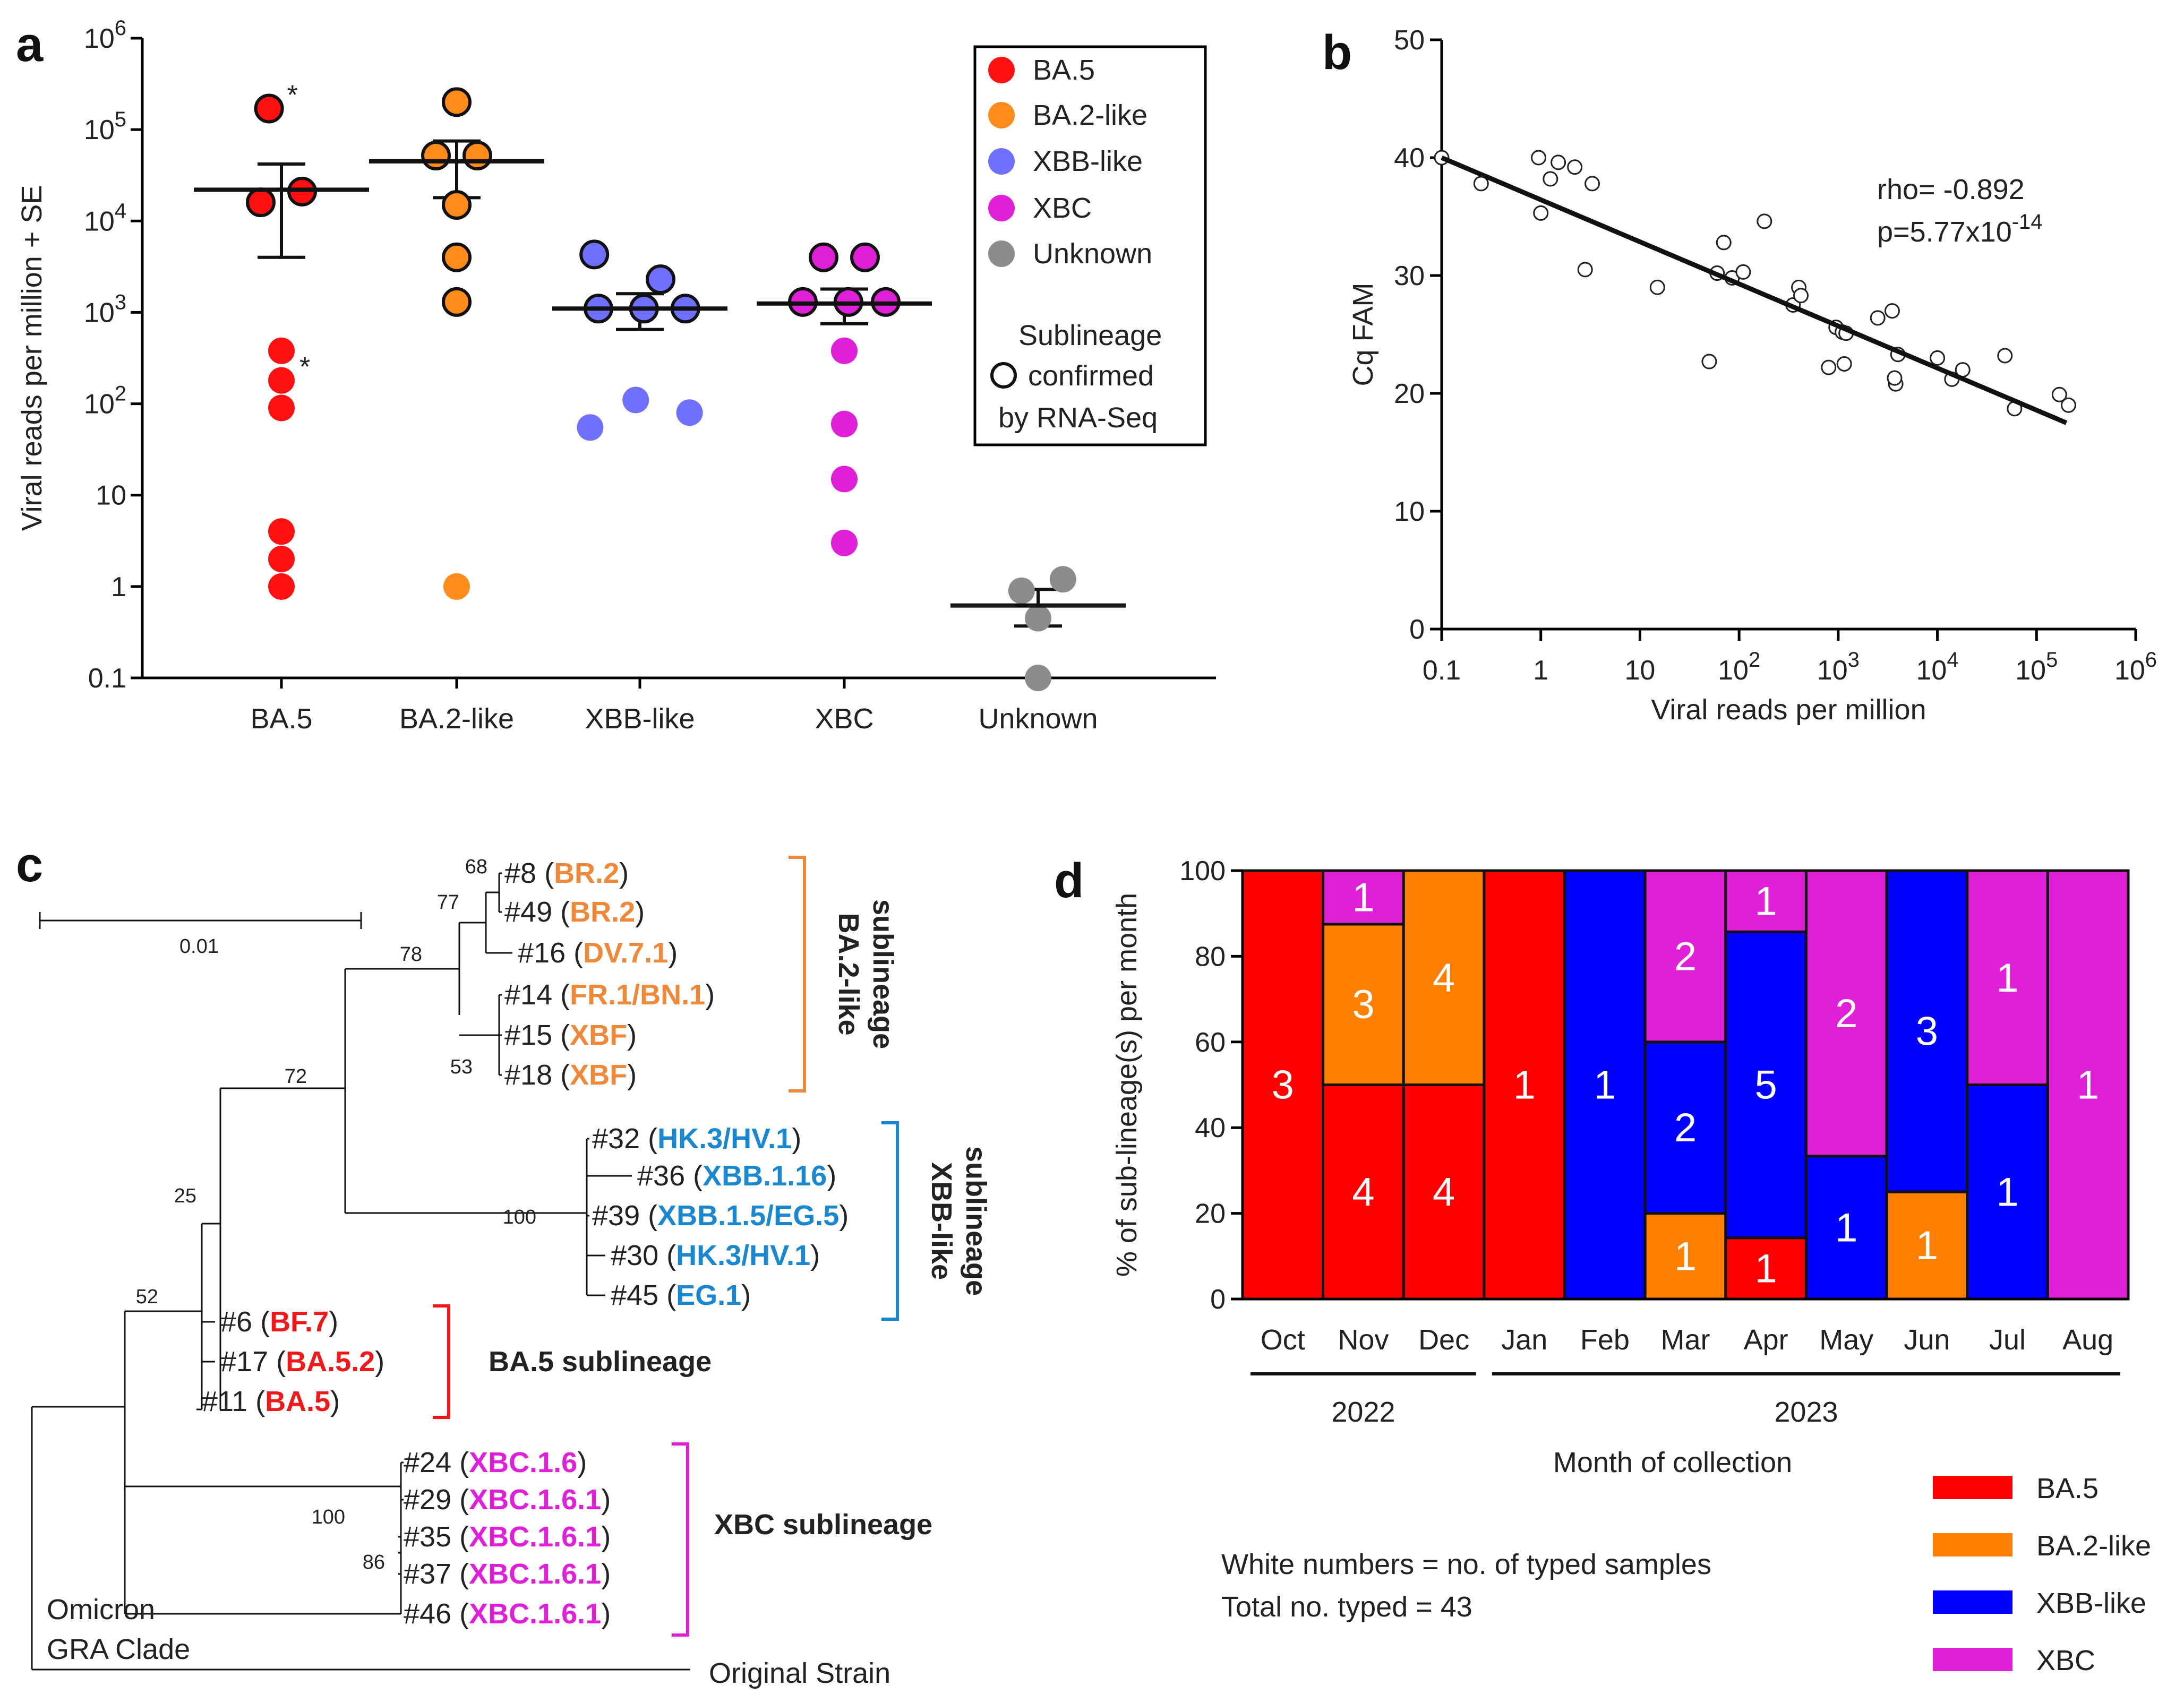 The width and height of the screenshot is (2184, 1703). Describe the element at coordinates (798, 975) in the screenshot. I see `bracket-ba2` at that location.